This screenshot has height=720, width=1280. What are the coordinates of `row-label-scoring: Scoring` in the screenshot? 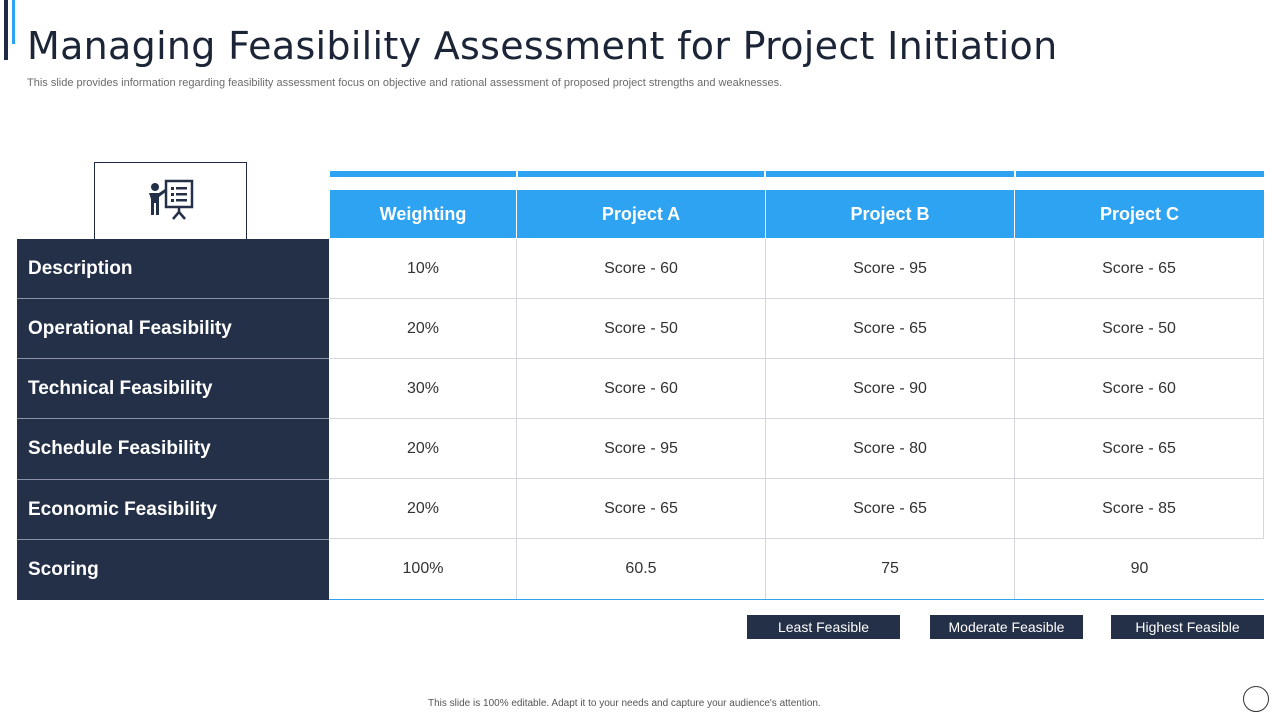 It's located at (173, 570).